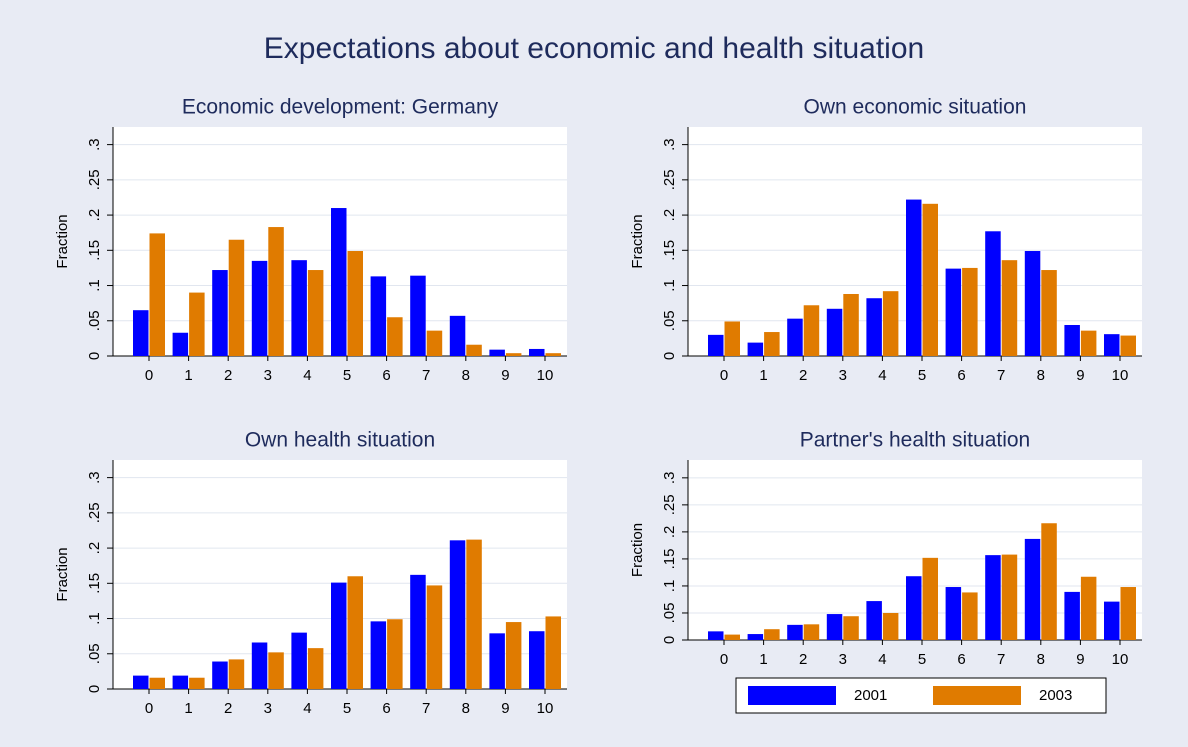  What do you see at coordinates (188, 708) in the screenshot?
I see `x-tick-label: 1` at bounding box center [188, 708].